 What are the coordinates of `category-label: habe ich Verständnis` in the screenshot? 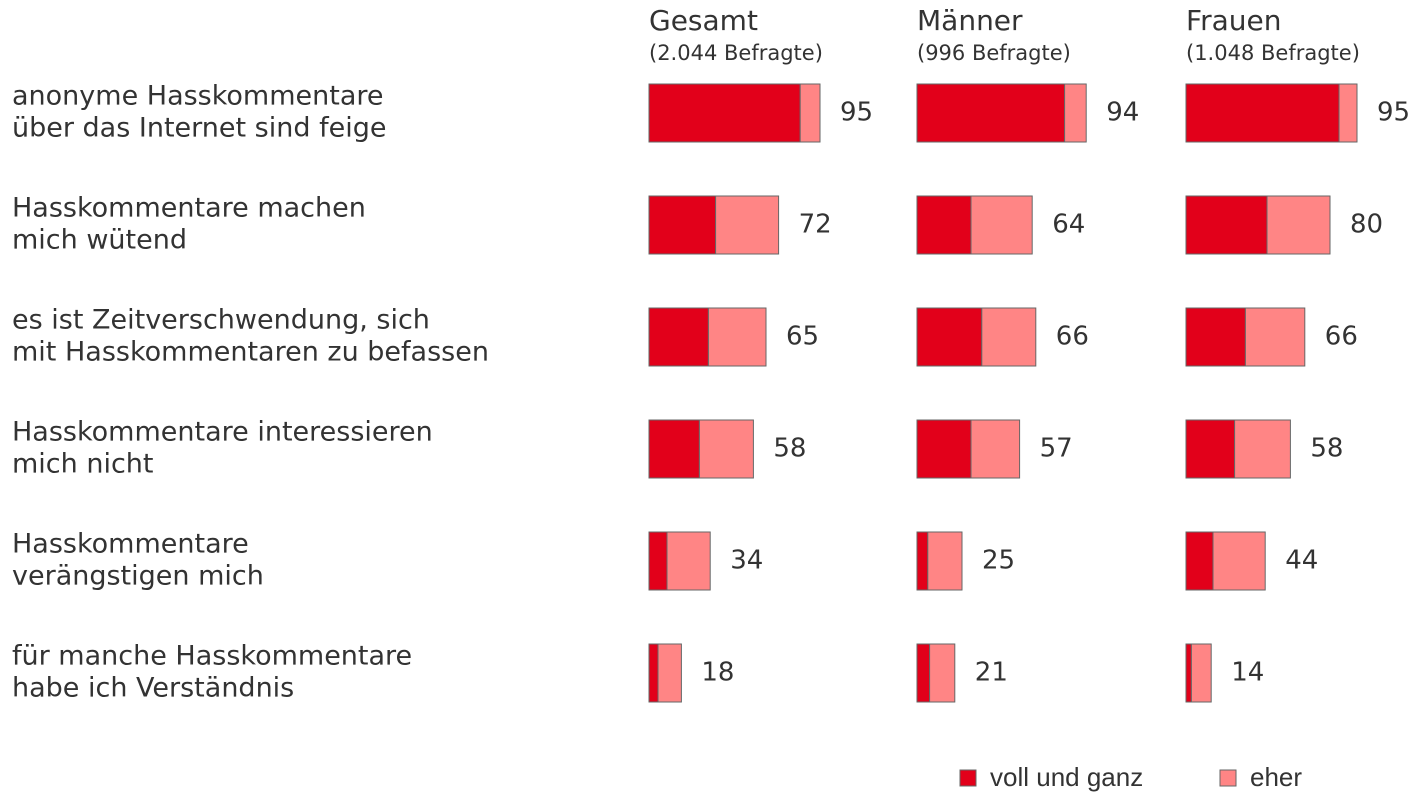 It's located at (153, 688).